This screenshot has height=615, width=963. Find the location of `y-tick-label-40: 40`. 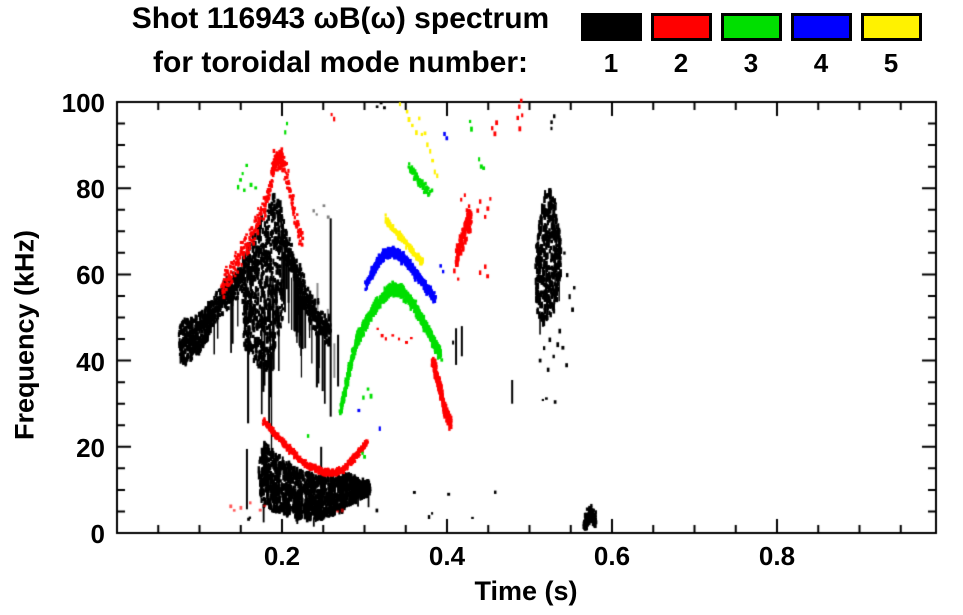

y-tick-label-40: 40 is located at coordinates (90, 361).